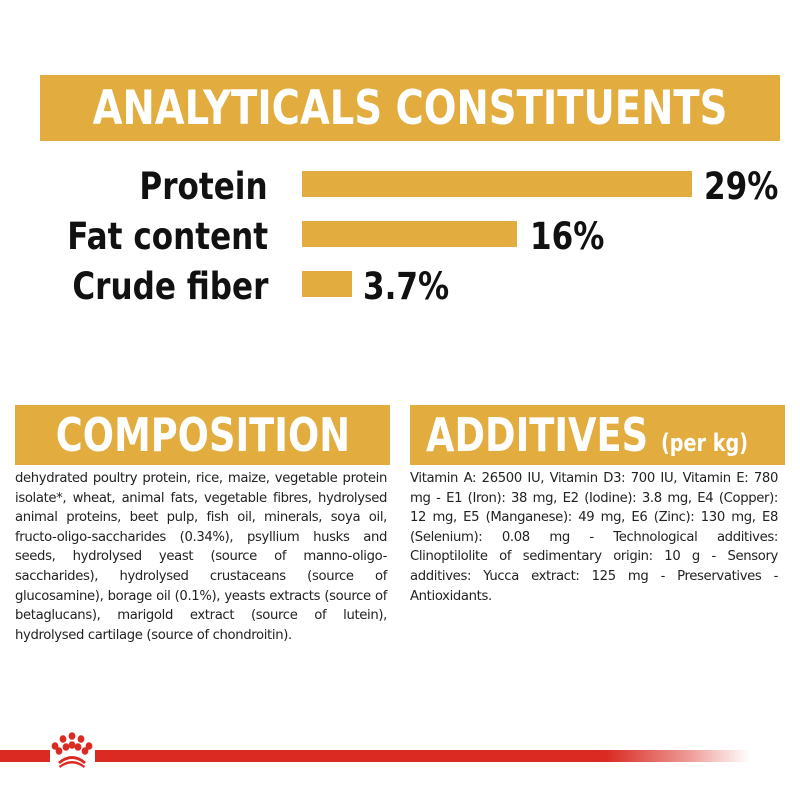 Image resolution: width=800 pixels, height=800 pixels. Describe the element at coordinates (167, 236) in the screenshot. I see `constituent-label: Fat content` at that location.